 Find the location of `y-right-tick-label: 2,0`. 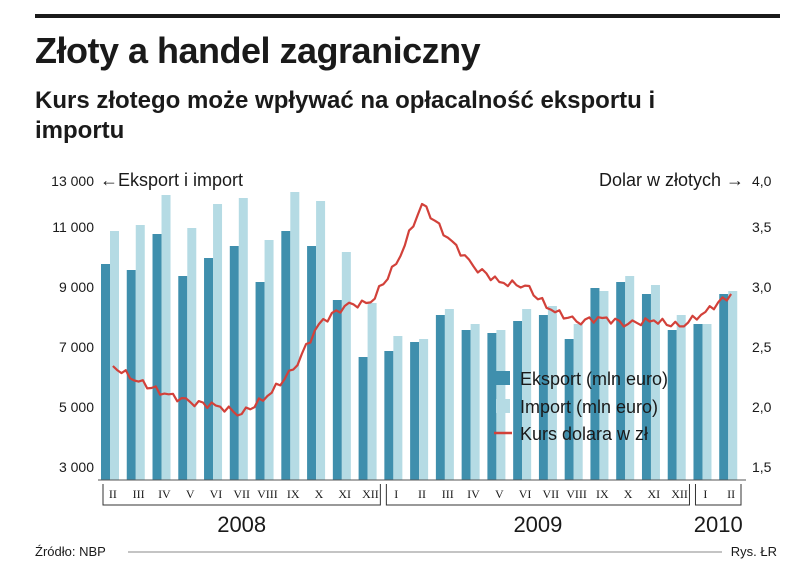

y-right-tick-label: 2,0 is located at coordinates (762, 407).